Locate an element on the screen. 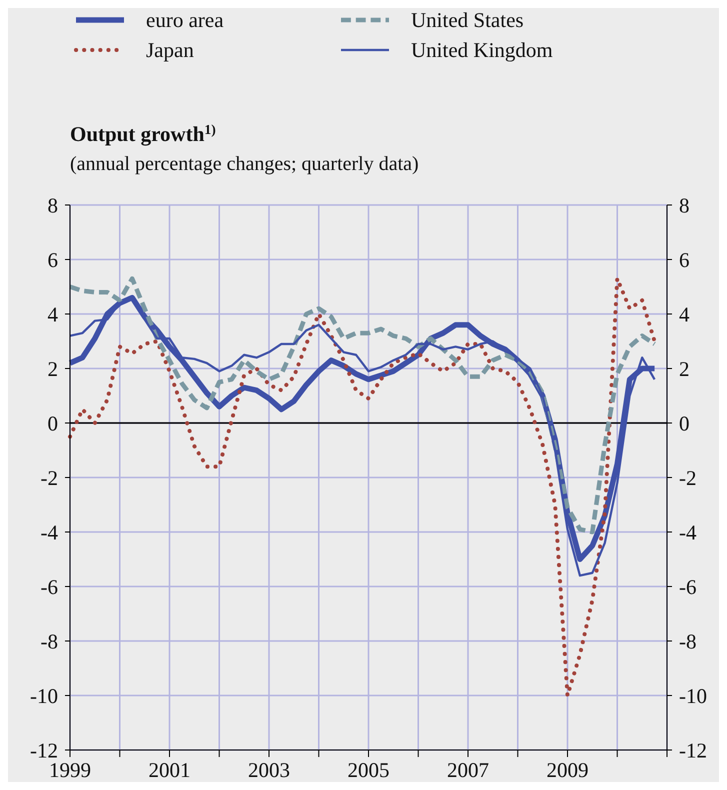  x-tick-label: 2003 is located at coordinates (269, 770).